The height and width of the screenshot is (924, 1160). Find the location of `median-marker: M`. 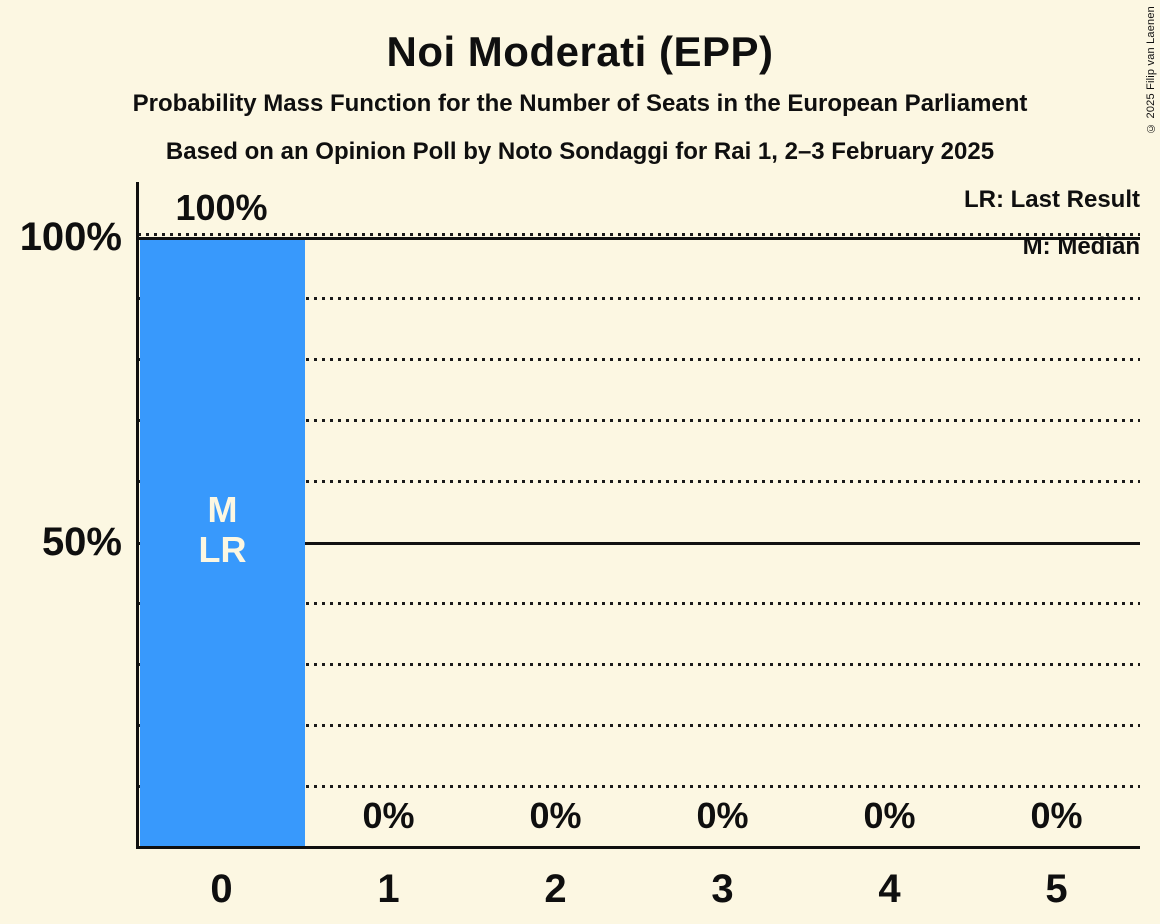

median-marker: M is located at coordinates (222, 509).